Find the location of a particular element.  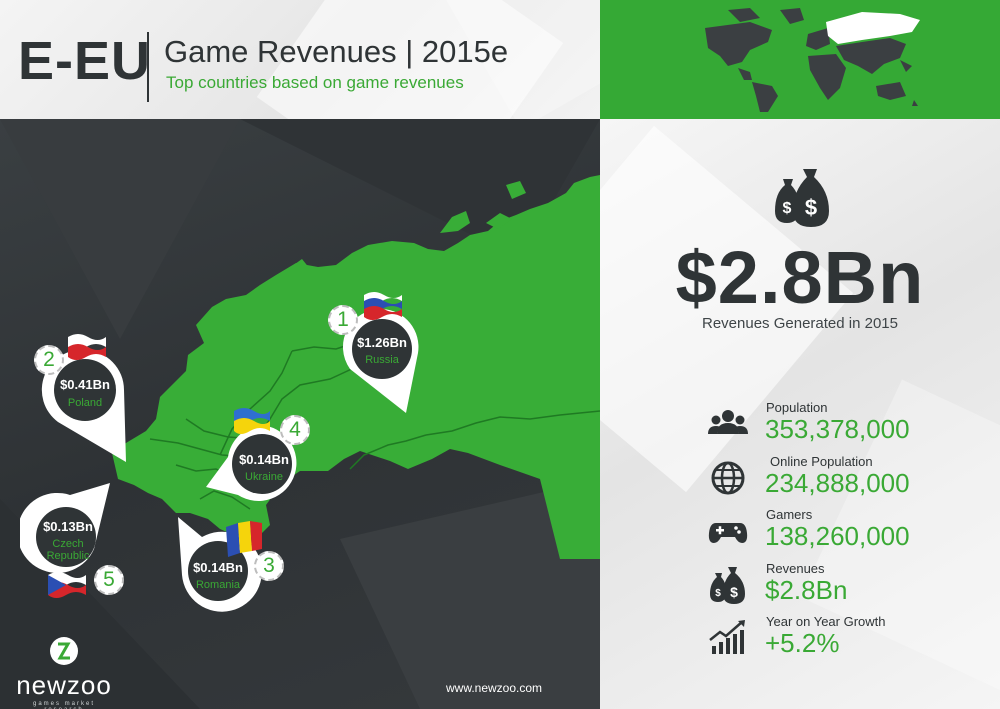

russia-flag-icon is located at coordinates (383, 306).